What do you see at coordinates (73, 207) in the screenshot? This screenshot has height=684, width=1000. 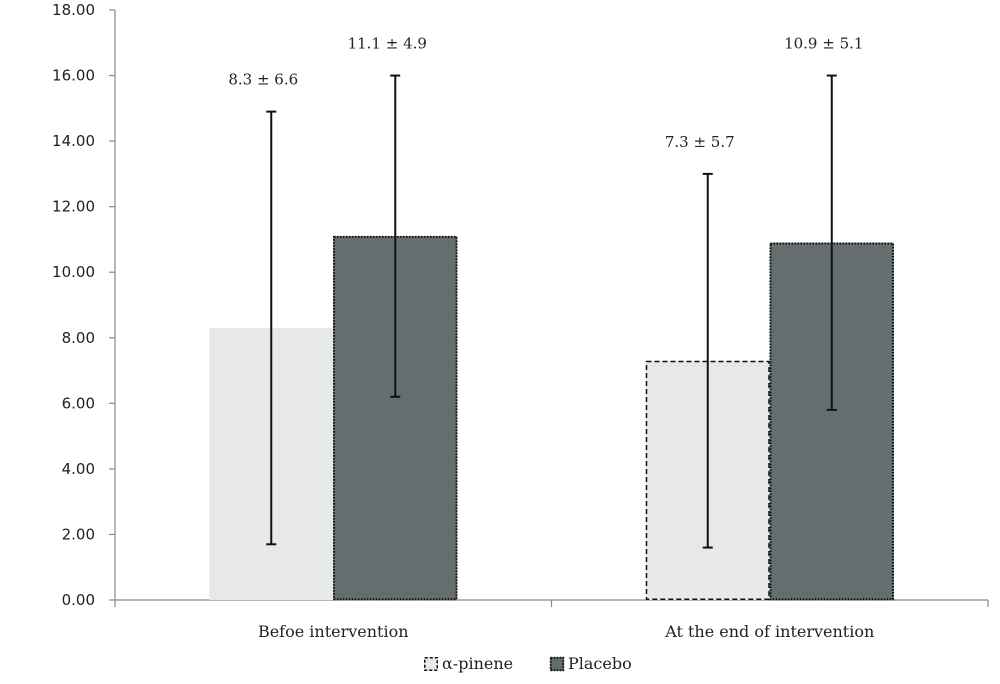 I see `y-tick-label: 12.00` at bounding box center [73, 207].